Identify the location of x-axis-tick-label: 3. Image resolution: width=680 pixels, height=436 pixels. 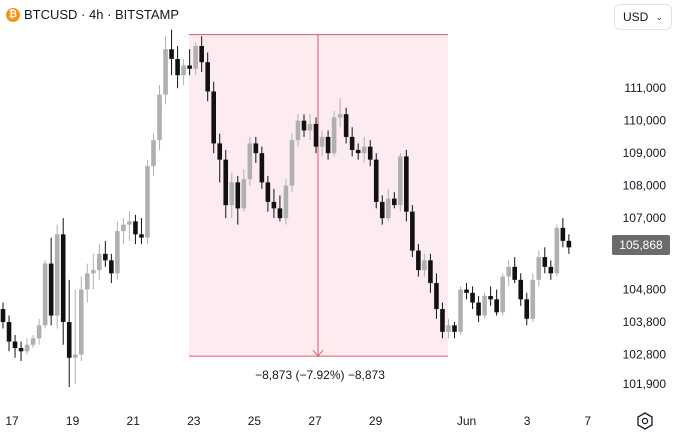
(527, 421).